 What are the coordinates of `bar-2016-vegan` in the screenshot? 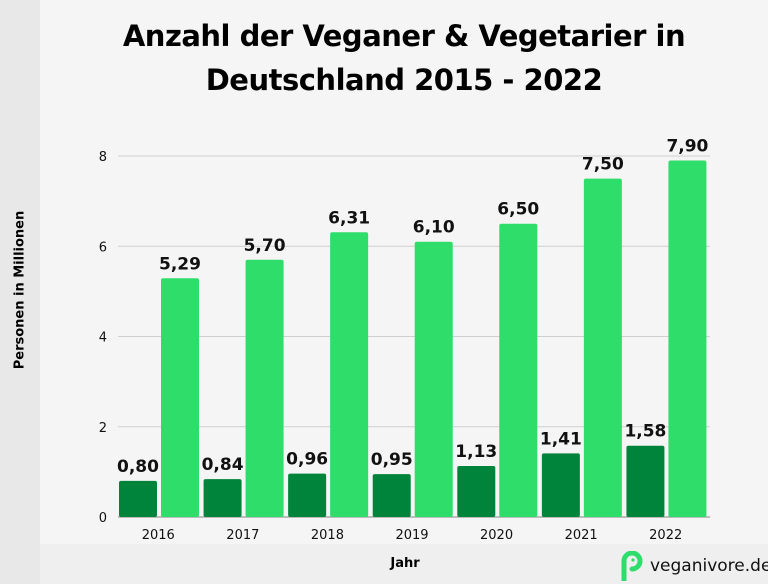 It's located at (138, 498).